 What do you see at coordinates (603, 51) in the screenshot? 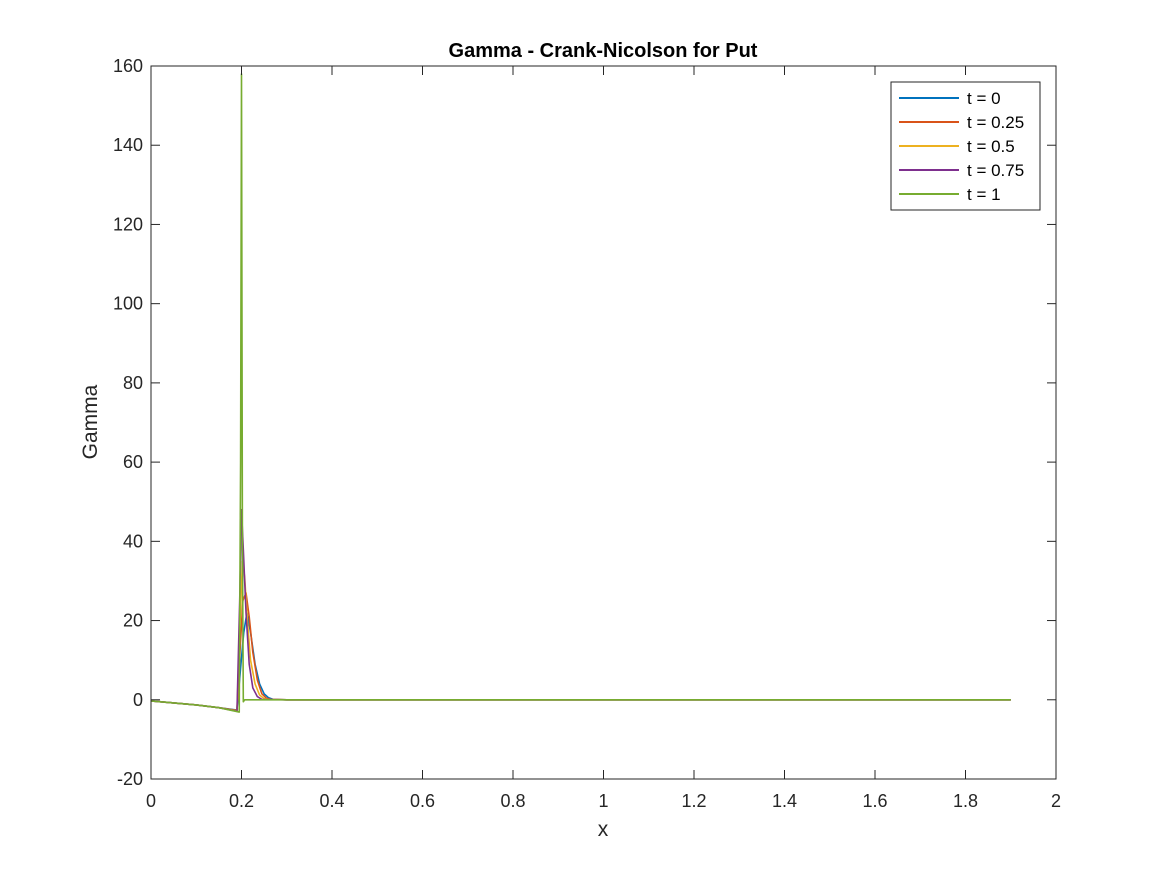
I see `chart-title: Gamma - Crank-Nicolson for Put` at bounding box center [603, 51].